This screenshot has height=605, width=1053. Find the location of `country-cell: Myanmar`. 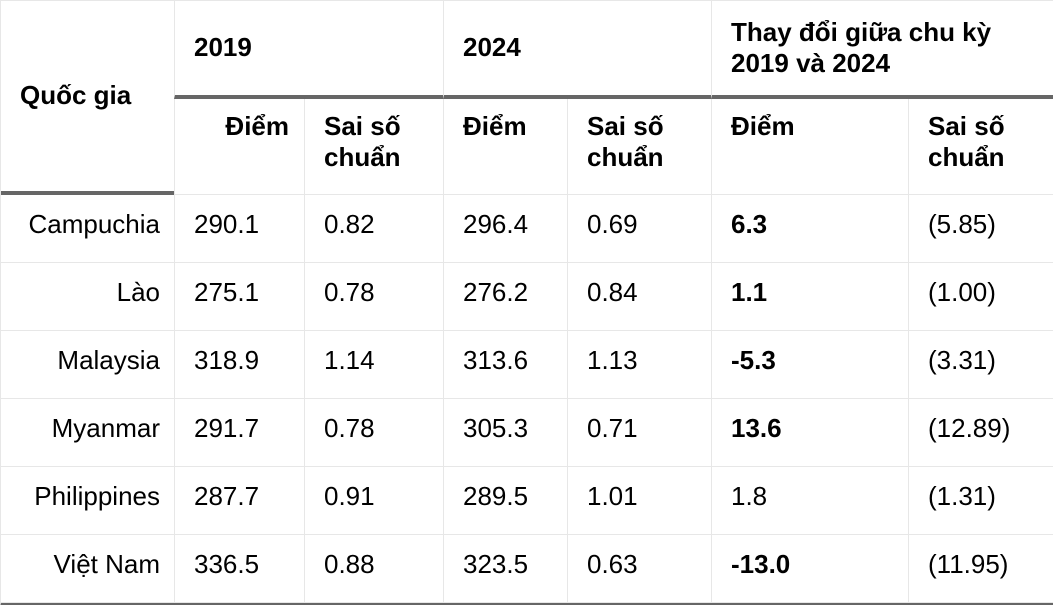

country-cell: Myanmar is located at coordinates (87, 433).